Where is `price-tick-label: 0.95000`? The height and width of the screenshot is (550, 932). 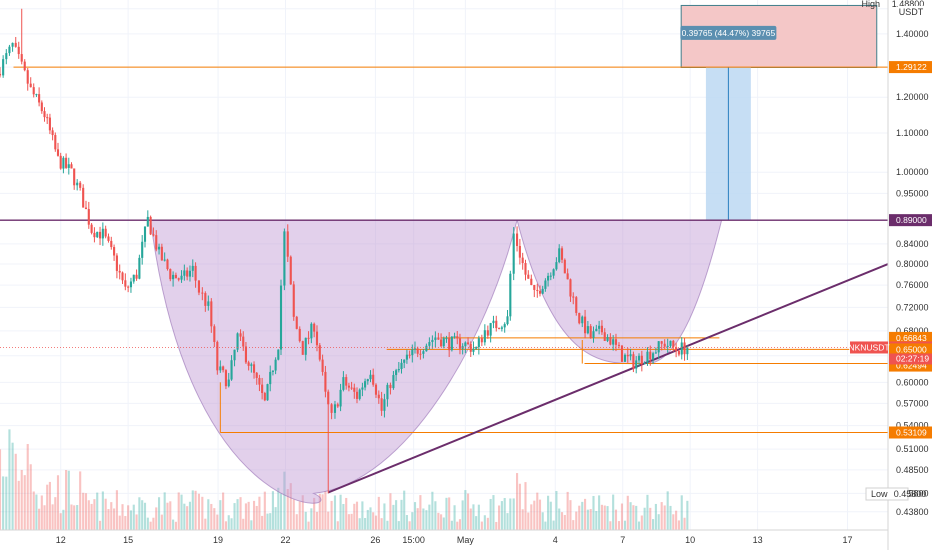 price-tick-label: 0.95000 is located at coordinates (912, 193).